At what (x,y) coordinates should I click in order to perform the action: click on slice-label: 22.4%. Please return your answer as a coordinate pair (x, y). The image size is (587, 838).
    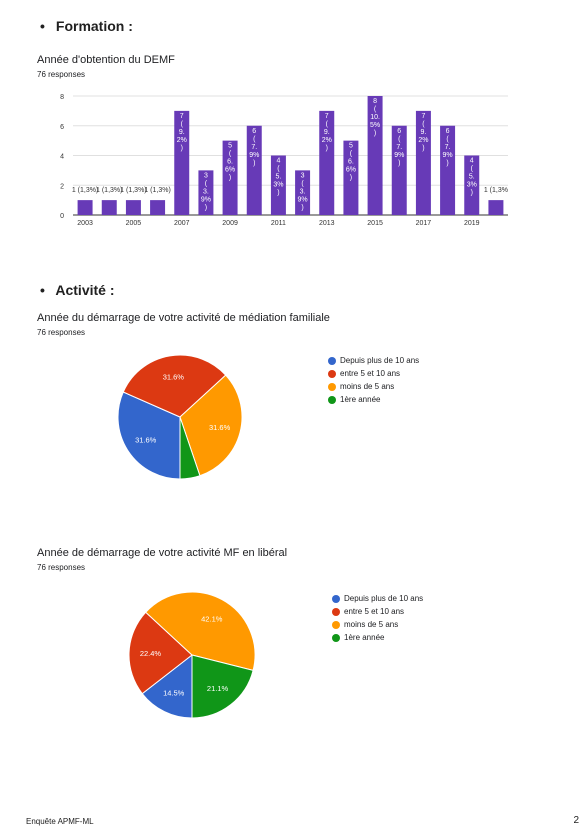
    Looking at the image, I should click on (151, 653).